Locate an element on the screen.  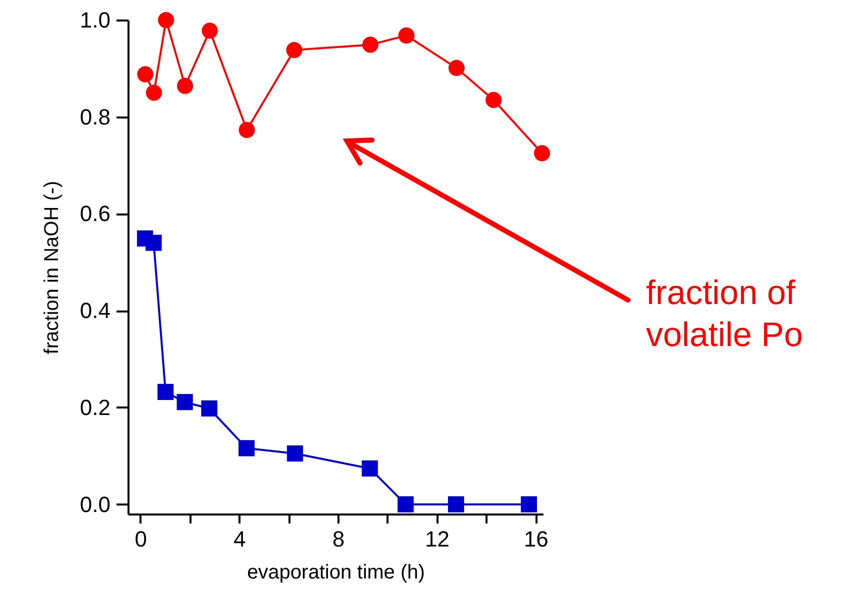
x-tick-label: 12 is located at coordinates (437, 539).